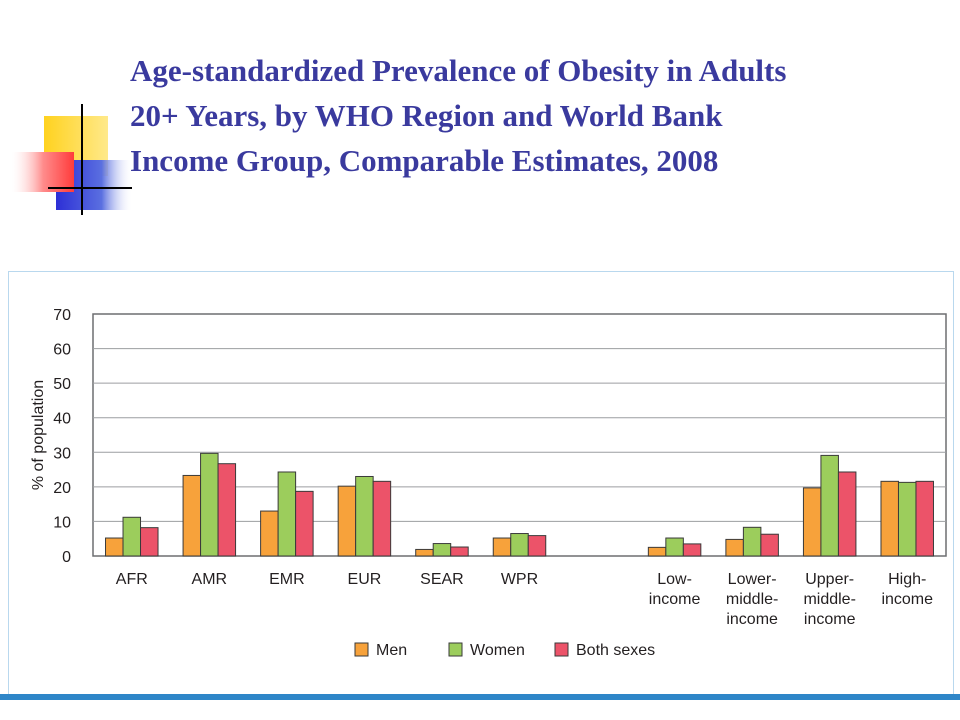  Describe the element at coordinates (424, 160) in the screenshot. I see `title-line-3: Income Group, Comparable Estimates, 2008` at that location.